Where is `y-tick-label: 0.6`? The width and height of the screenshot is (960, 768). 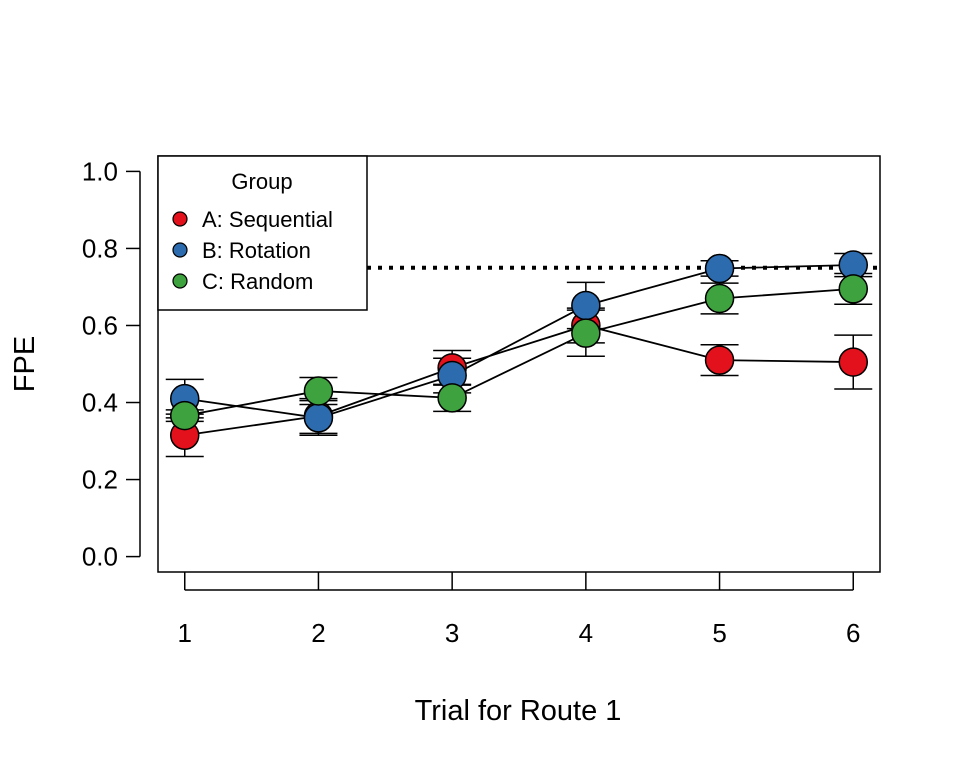
y-tick-label: 0.6 is located at coordinates (100, 325).